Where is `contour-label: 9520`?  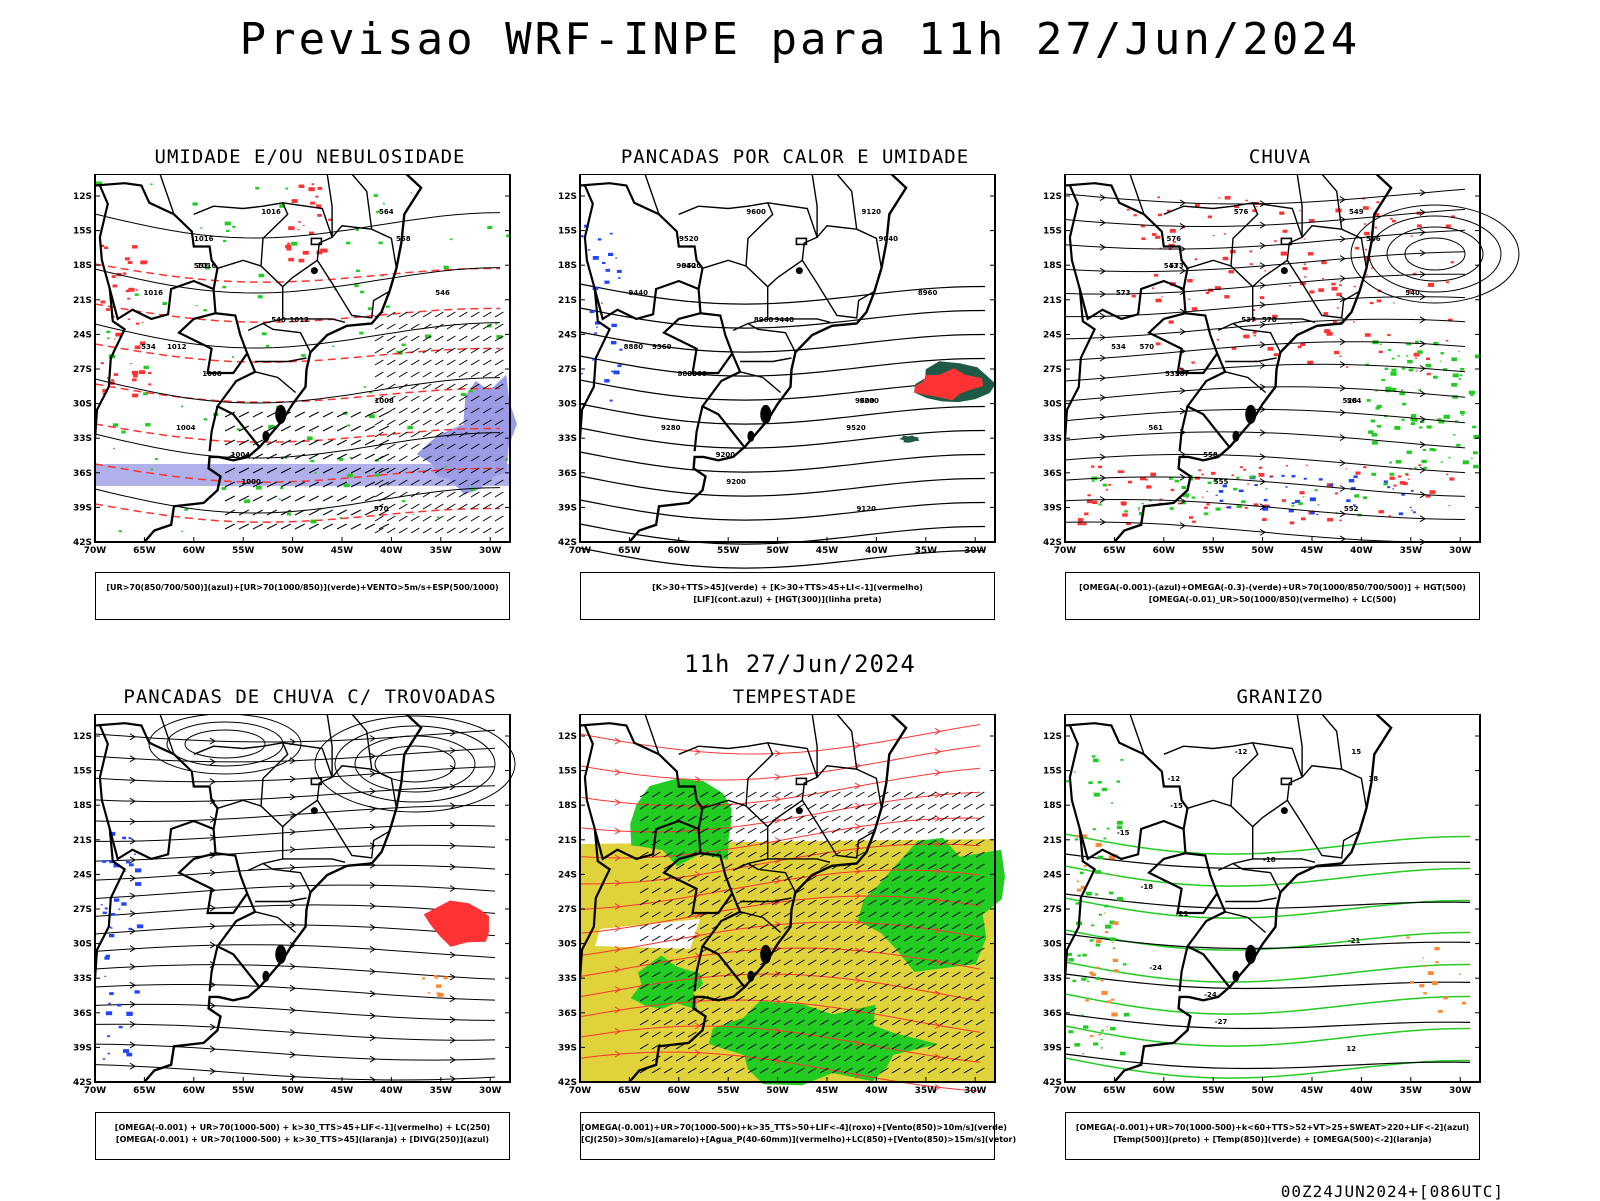 contour-label: 9520 is located at coordinates (856, 428).